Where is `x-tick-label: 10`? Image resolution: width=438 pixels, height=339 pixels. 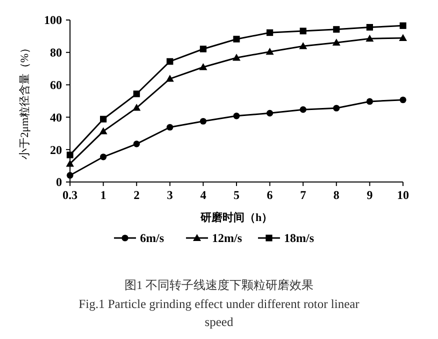
x-tick-label: 10 is located at coordinates (403, 195).